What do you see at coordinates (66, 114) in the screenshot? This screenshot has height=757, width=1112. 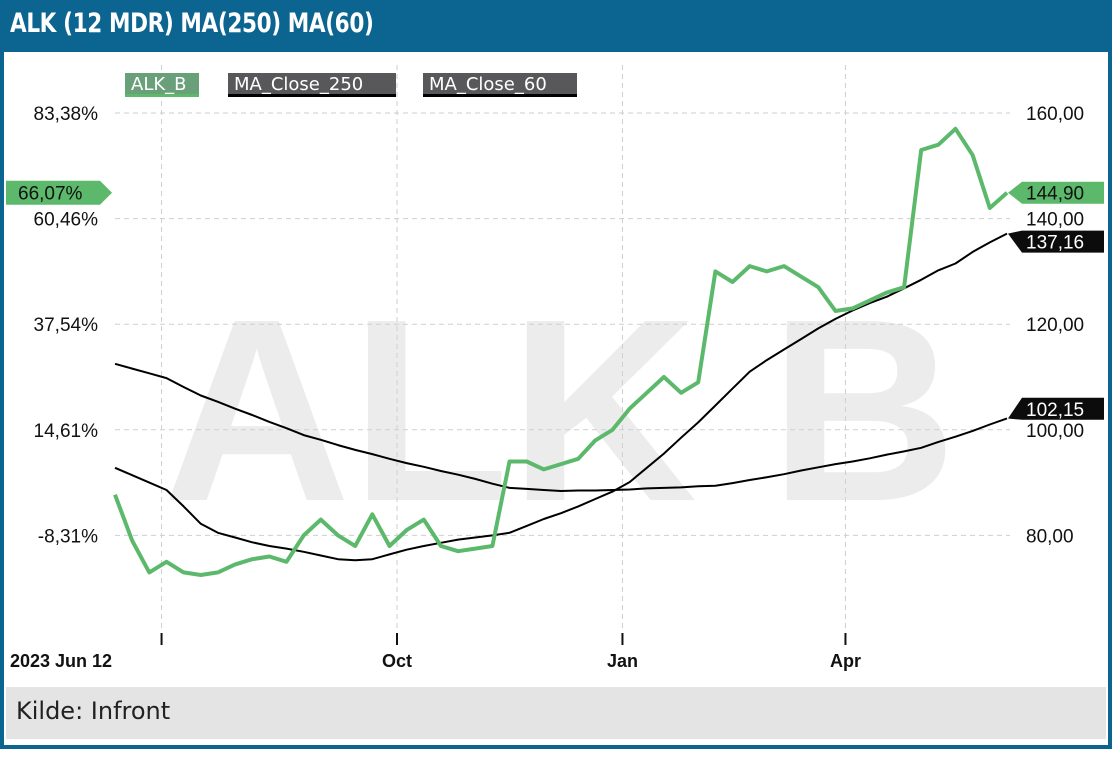 I see `y-left-tick-label: 83,38%` at bounding box center [66, 114].